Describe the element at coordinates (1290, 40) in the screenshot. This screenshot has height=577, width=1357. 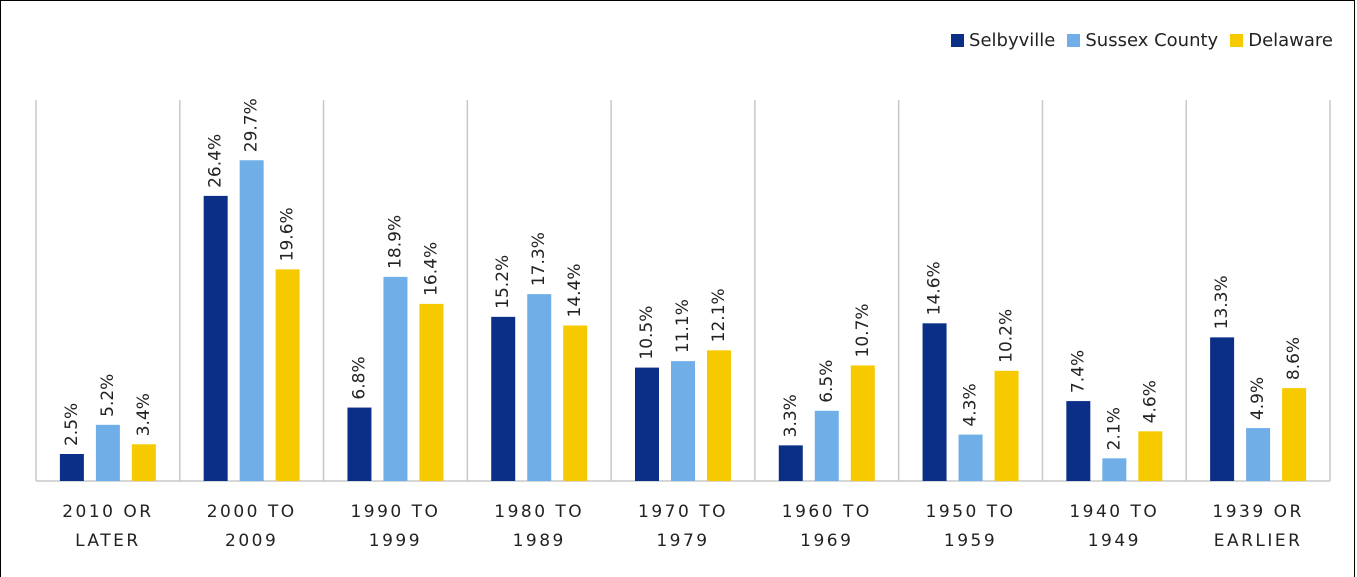
I see `legend-label: Delaware` at that location.